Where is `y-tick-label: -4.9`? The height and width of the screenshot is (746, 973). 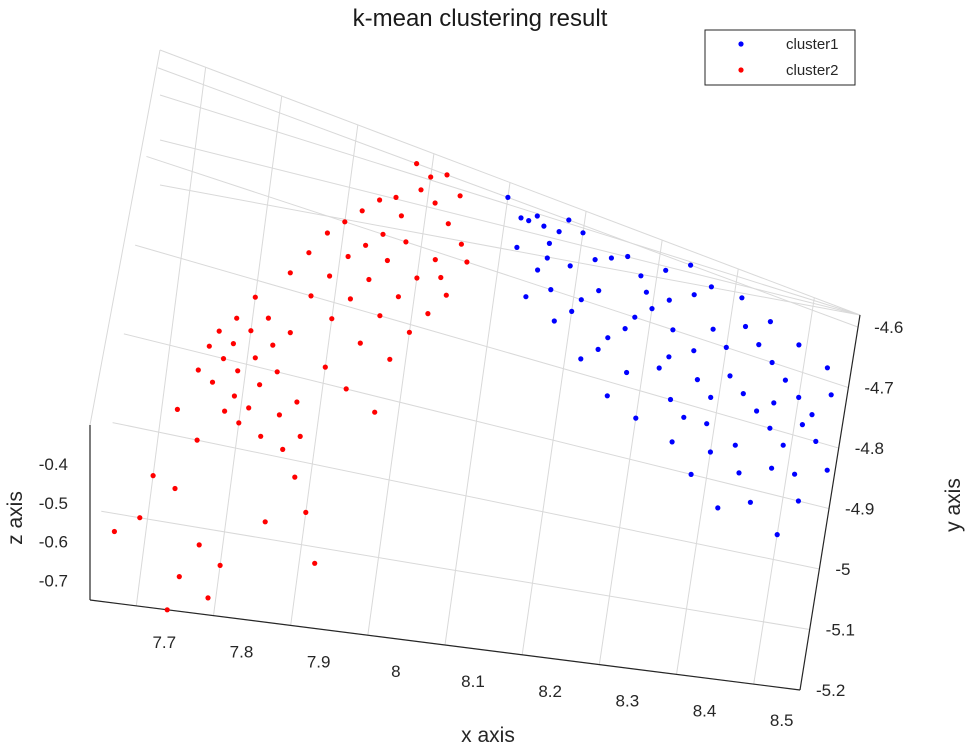
y-tick-label: -4.9 is located at coordinates (859, 509).